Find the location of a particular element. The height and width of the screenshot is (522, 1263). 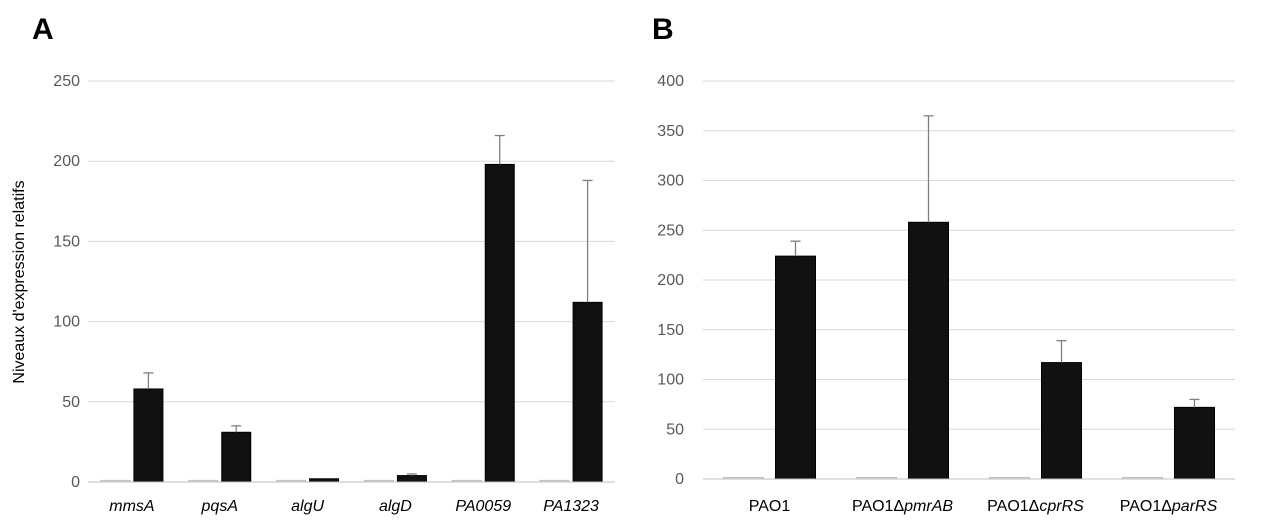

panel-a-y-tick-label: 200 is located at coordinates (66, 161).